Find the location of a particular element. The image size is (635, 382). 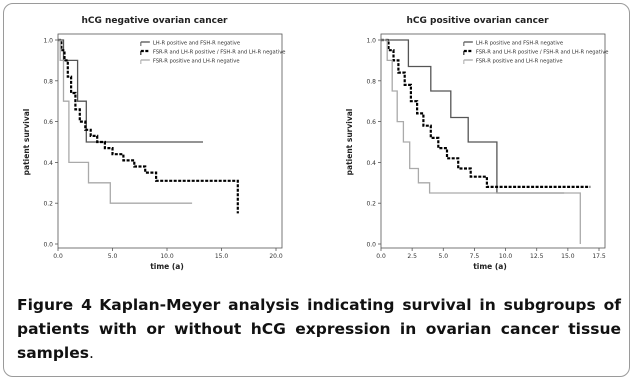

chart-title: hCG positive ovarian cancer is located at coordinates (477, 21).